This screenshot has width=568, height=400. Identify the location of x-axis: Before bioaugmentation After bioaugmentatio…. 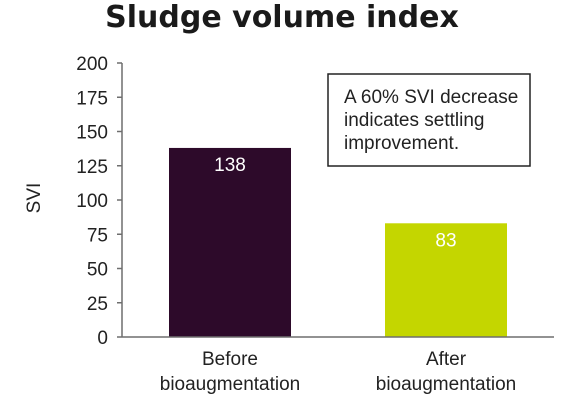
(338, 365).